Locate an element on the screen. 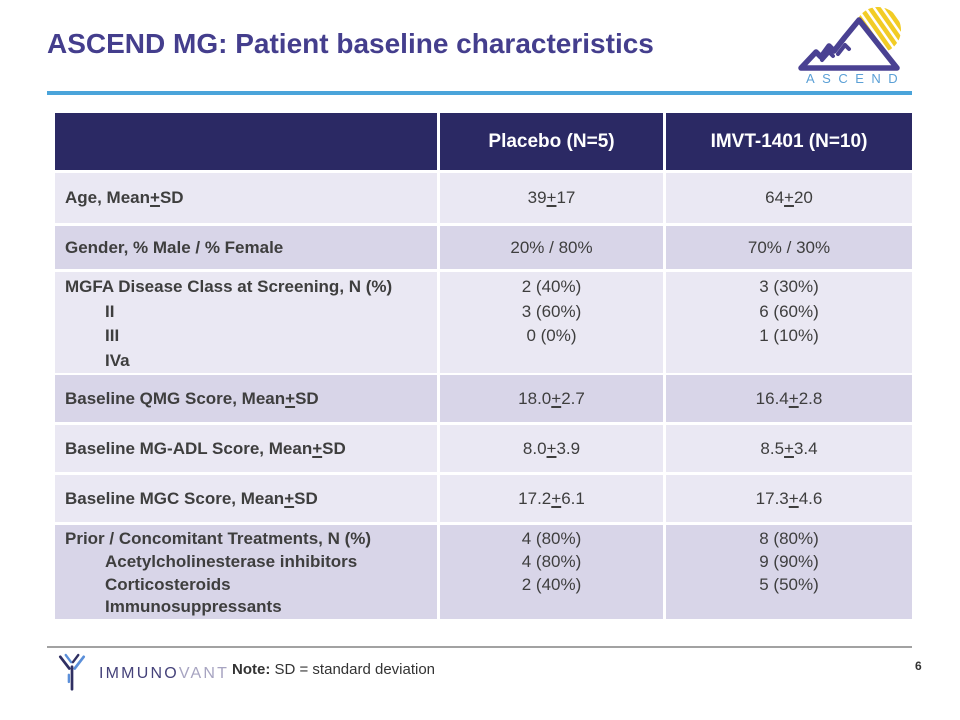 Image resolution: width=960 pixels, height=720 pixels. ascend-logo: ASCEND is located at coordinates (857, 45).